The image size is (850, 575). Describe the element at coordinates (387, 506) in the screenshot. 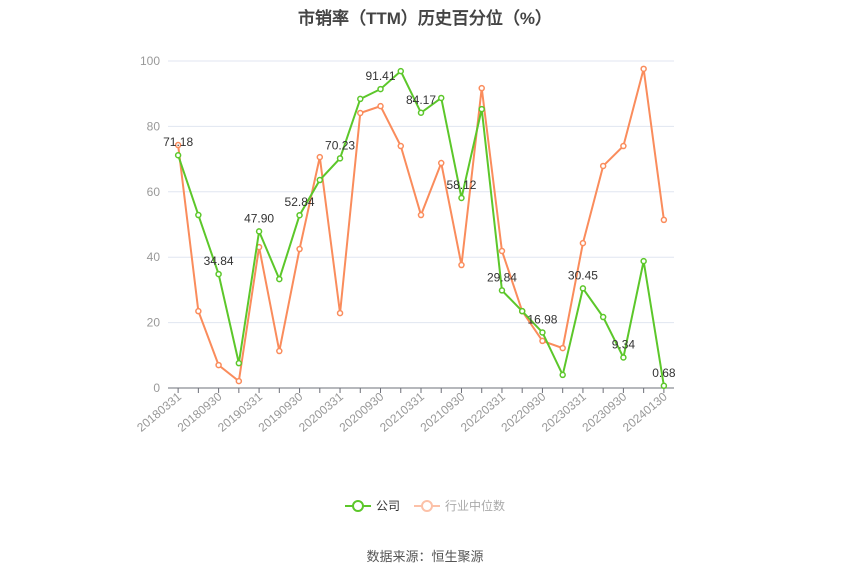

I see `legend-label-company: 公司` at that location.